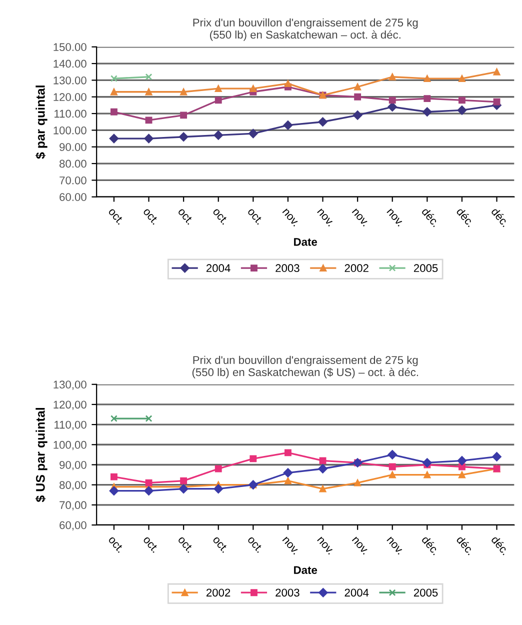 This screenshot has height=625, width=522. Describe the element at coordinates (73, 525) in the screenshot. I see `y-tick-label: 60,00` at that location.